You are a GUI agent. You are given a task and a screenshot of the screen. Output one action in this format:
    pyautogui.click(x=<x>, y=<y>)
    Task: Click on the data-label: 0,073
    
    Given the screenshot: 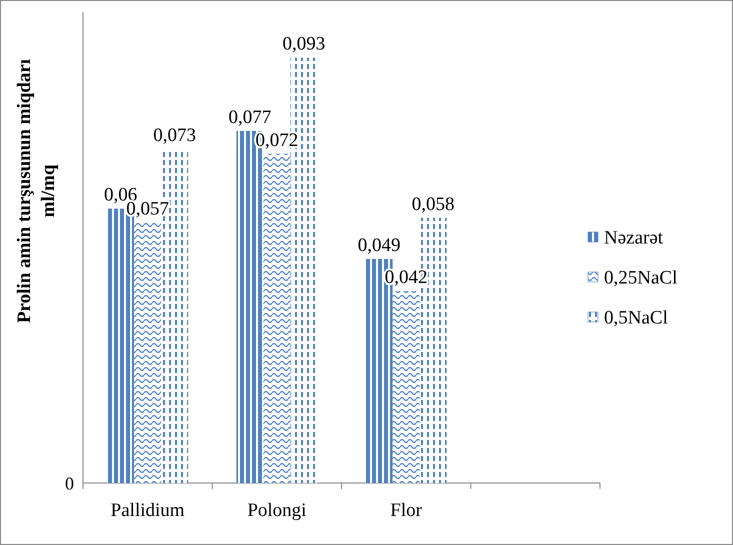 What is the action you would take?
    pyautogui.click(x=174, y=135)
    